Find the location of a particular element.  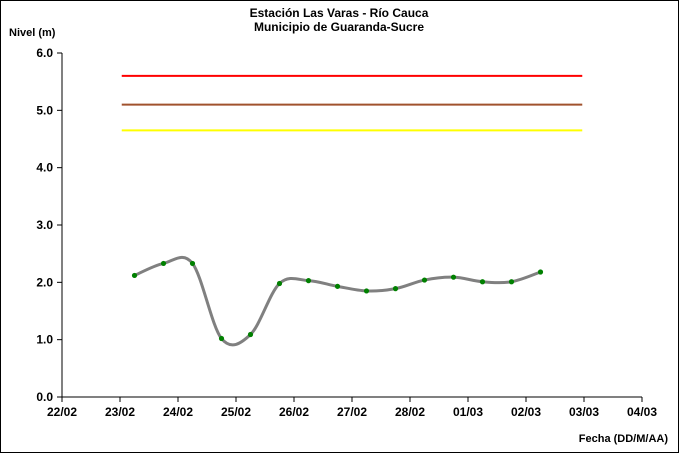

y-tick-labels: 0.0 1.0 2.0 3.0 4.0 5.0 6.0 is located at coordinates (44, 225).